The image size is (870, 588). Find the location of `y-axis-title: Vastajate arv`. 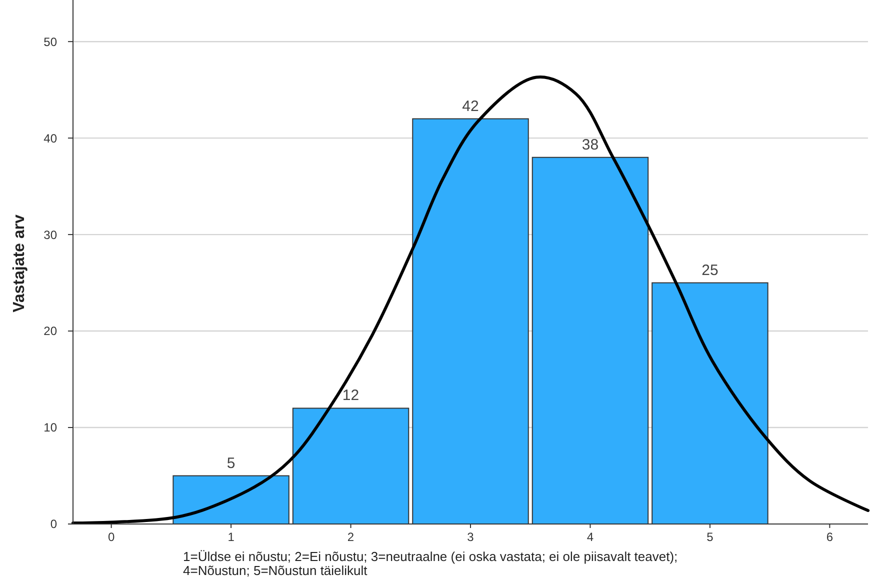

y-axis-title: Vastajate arv is located at coordinates (19, 263).